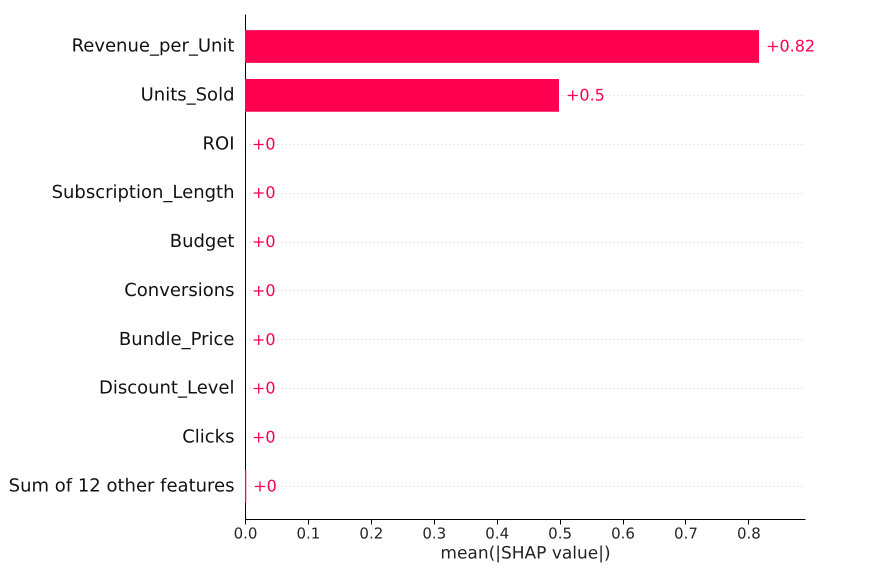  I want to click on x-tick-label: 0.4, so click(497, 533).